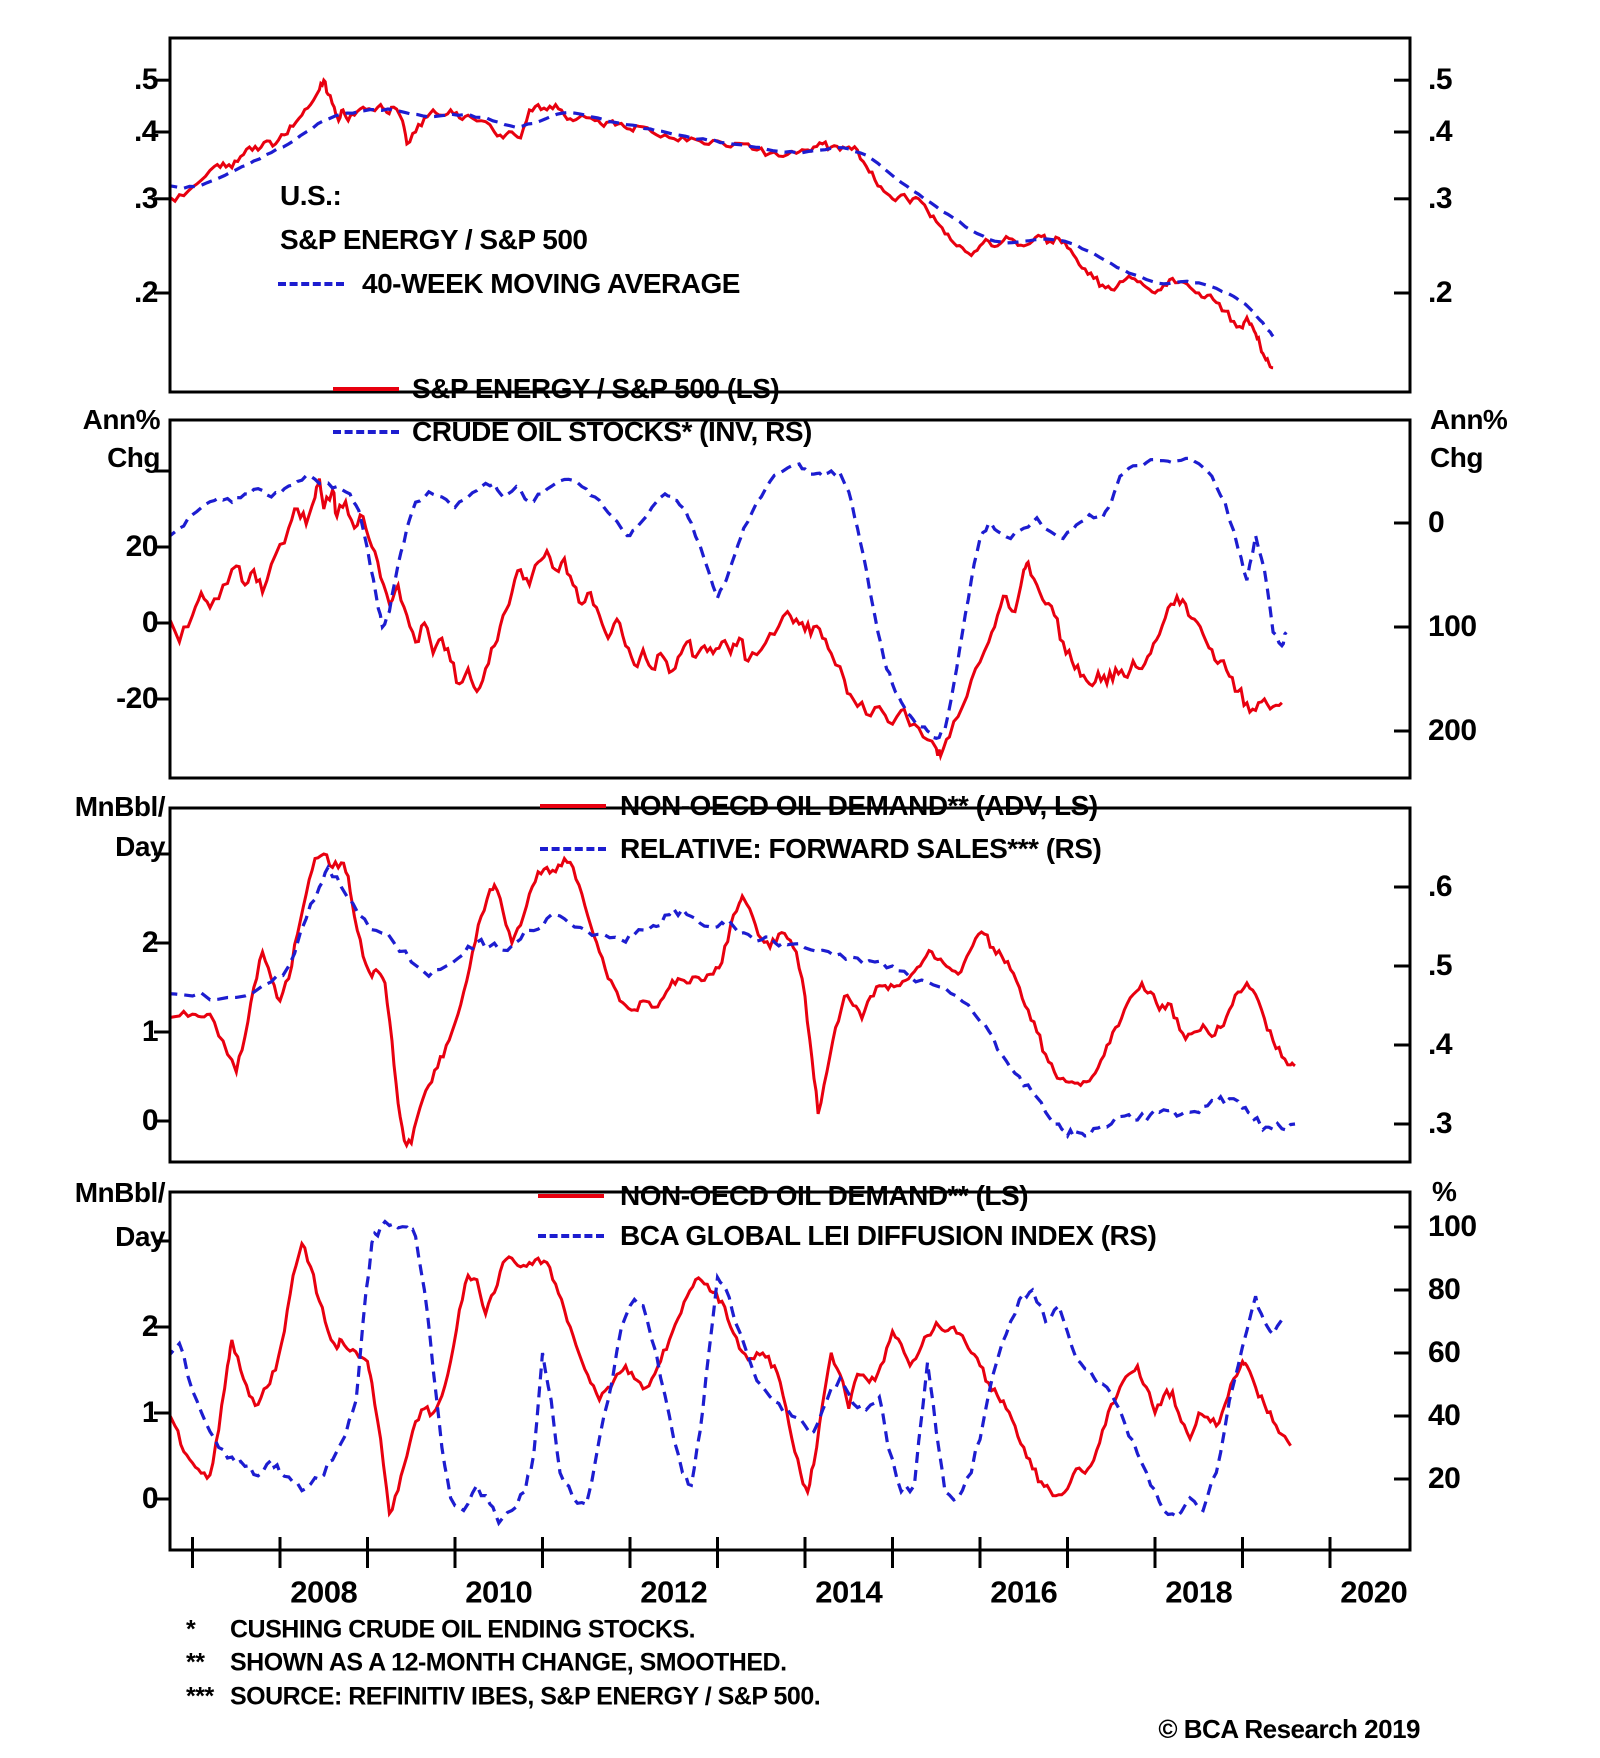  What do you see at coordinates (849, 1592) in the screenshot?
I see `x-axis-year-label: 2014` at bounding box center [849, 1592].